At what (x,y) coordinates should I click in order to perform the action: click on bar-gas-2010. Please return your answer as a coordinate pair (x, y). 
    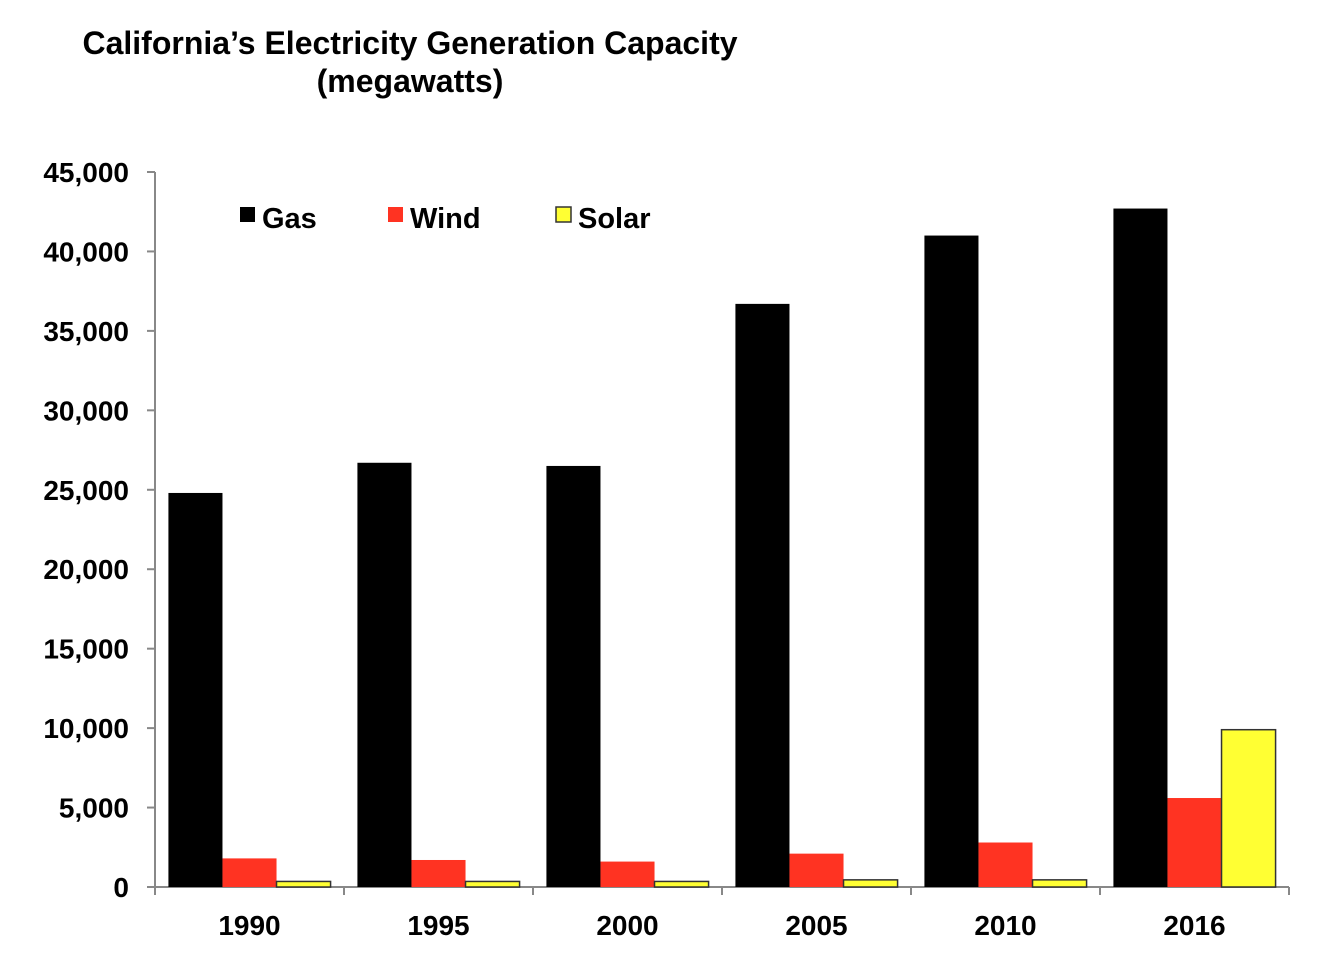
    Looking at the image, I should click on (951, 561).